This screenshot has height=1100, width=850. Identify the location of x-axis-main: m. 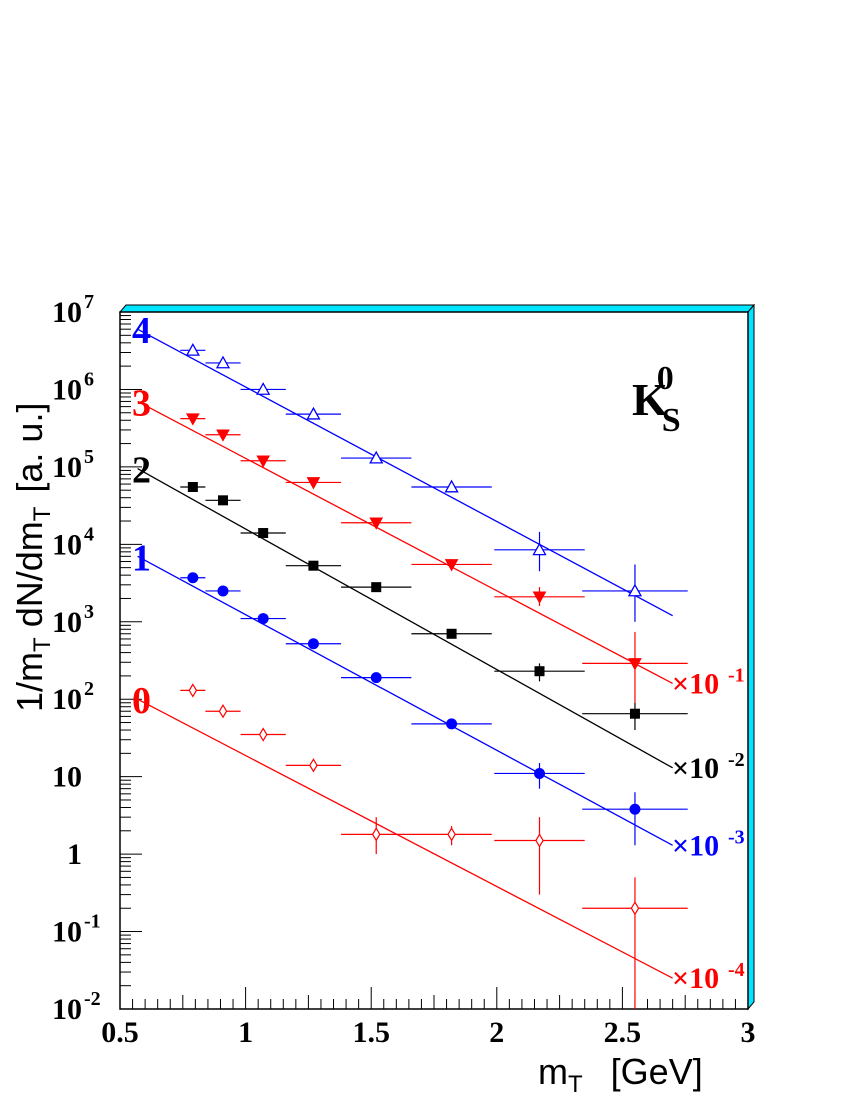
(553, 1071).